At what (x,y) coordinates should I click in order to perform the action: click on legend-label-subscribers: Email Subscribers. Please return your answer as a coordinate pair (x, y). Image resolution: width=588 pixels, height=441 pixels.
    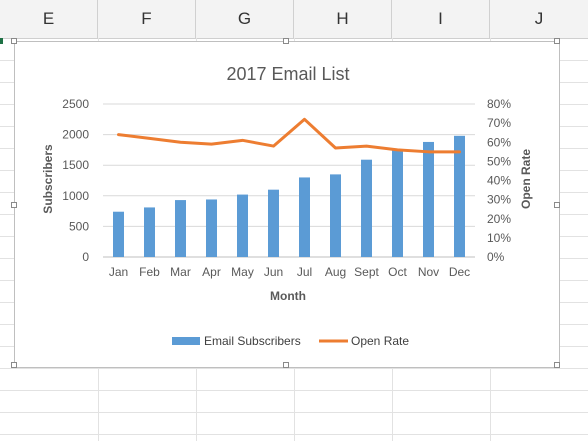
    Looking at the image, I should click on (252, 341).